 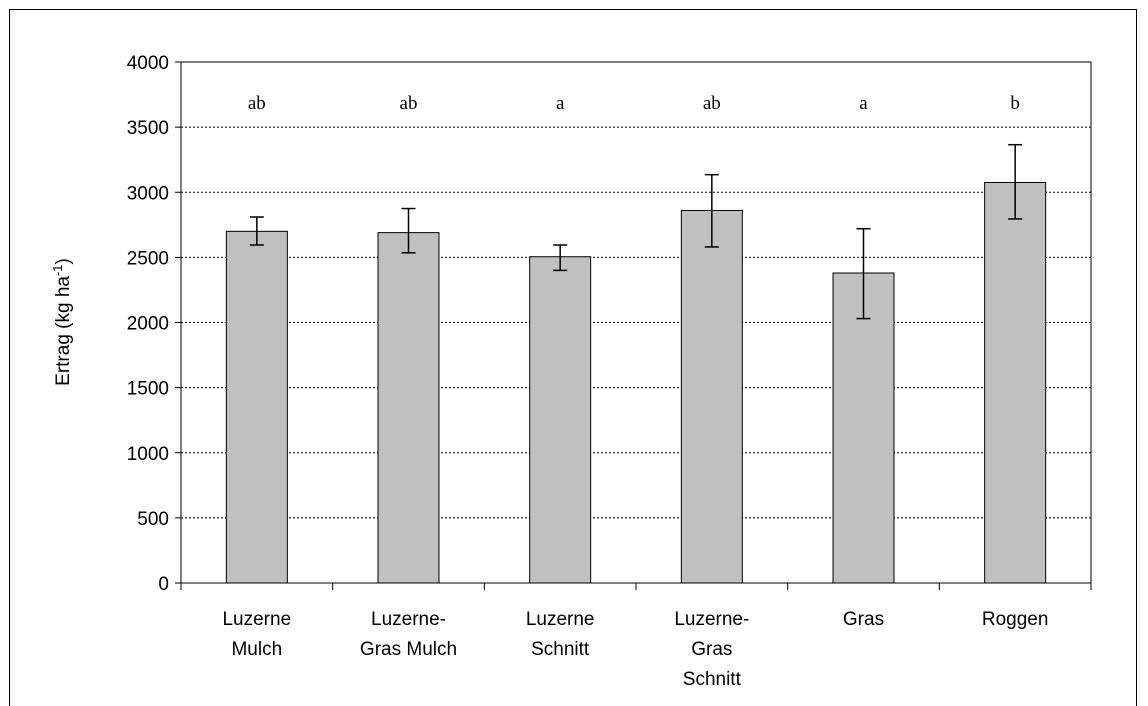 I want to click on y-tick-label: 500, so click(x=153, y=519).